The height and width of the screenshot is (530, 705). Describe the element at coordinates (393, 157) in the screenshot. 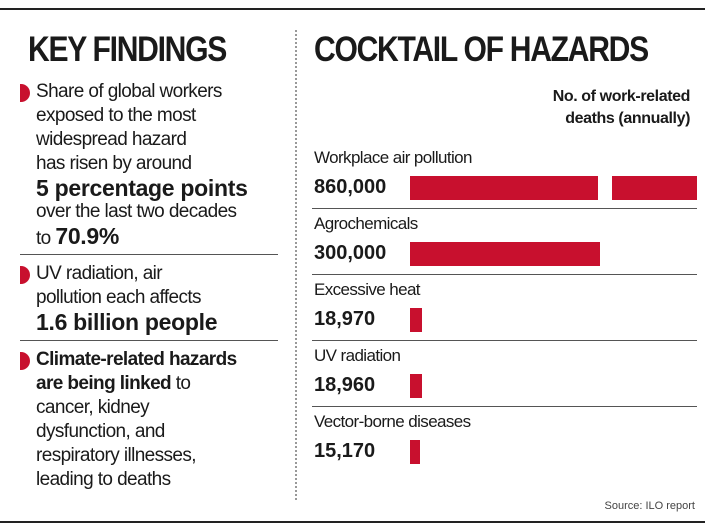

I see `category-label: Workplace air pollution` at that location.